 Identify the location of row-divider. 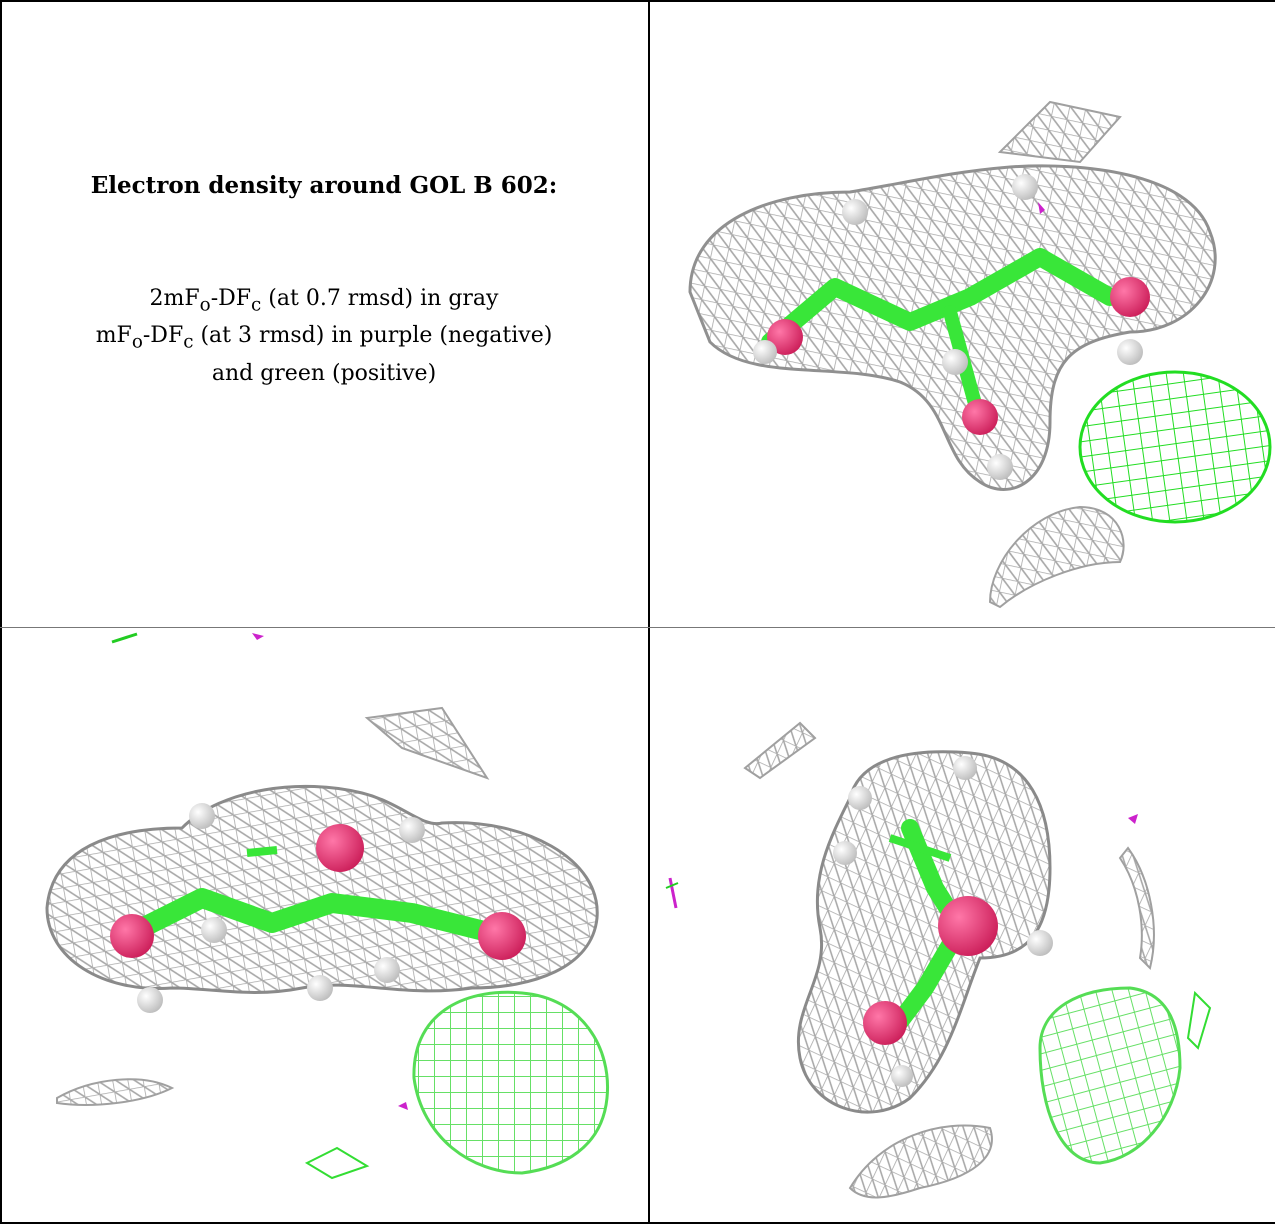
(637, 627).